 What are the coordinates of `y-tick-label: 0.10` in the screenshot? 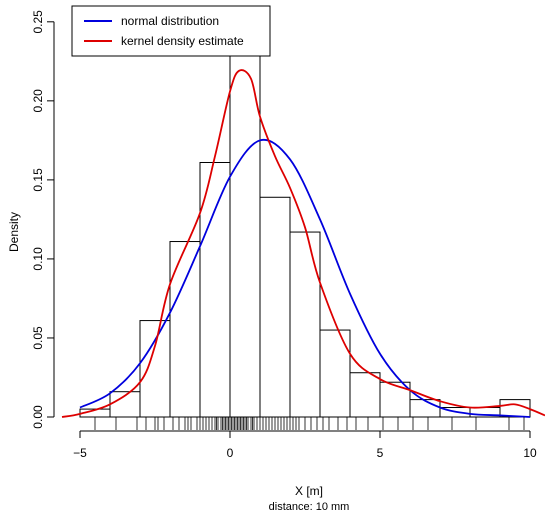 It's located at (38, 259).